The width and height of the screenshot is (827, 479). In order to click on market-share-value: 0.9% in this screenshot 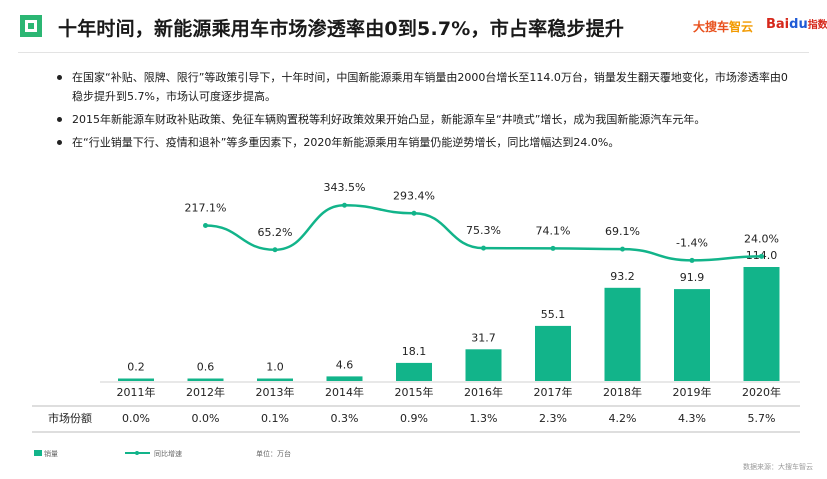, I will do `click(414, 418)`.